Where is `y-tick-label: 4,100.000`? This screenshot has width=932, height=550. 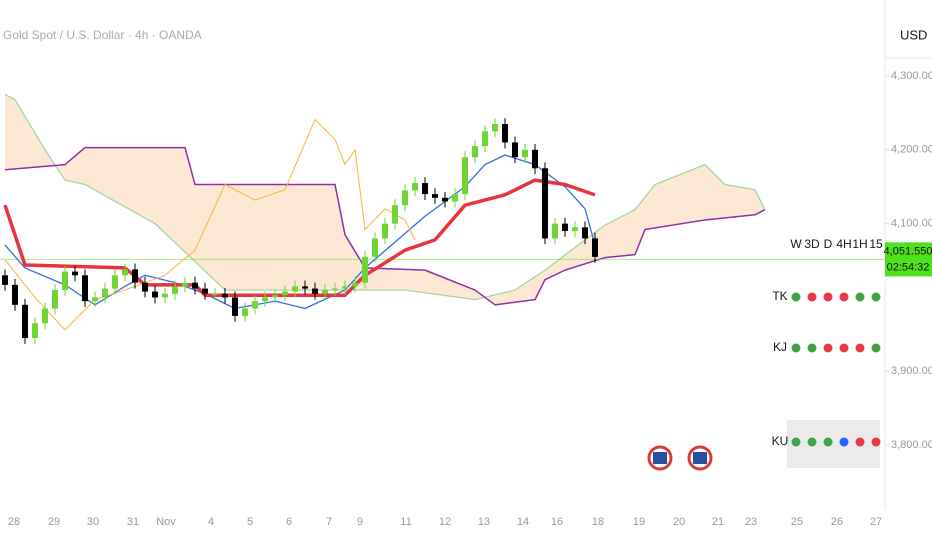
y-tick-label: 4,100.000 is located at coordinates (911, 224).